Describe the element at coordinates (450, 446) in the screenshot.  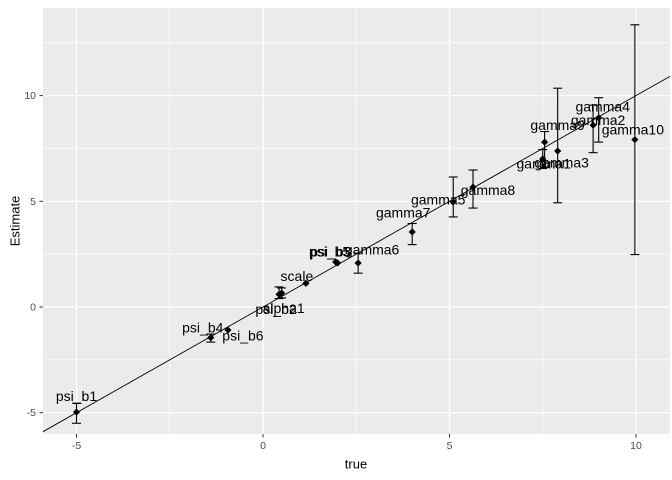
I see `x-tick-label: 5` at that location.